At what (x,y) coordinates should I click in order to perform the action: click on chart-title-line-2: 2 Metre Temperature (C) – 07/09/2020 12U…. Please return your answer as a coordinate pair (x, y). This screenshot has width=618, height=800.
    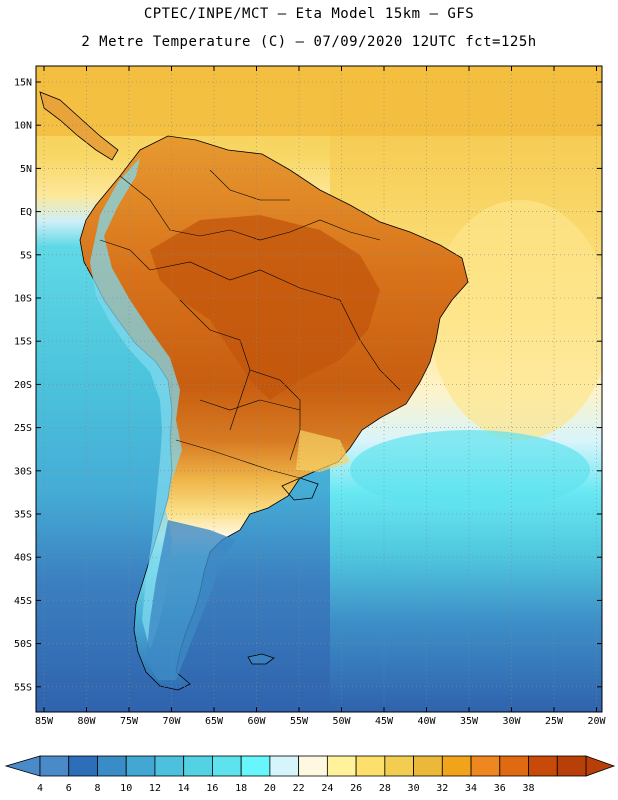
    Looking at the image, I should click on (309, 42).